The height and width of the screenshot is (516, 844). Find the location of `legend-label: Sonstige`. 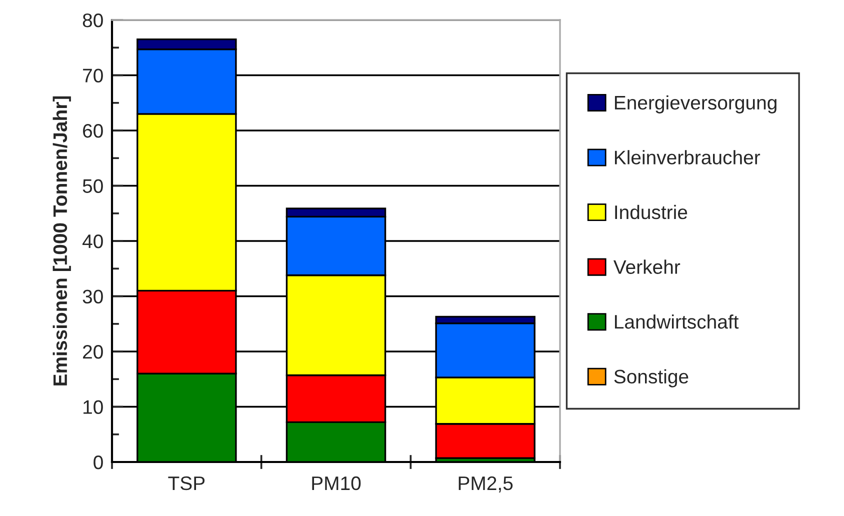

legend-label: Sonstige is located at coordinates (651, 378).